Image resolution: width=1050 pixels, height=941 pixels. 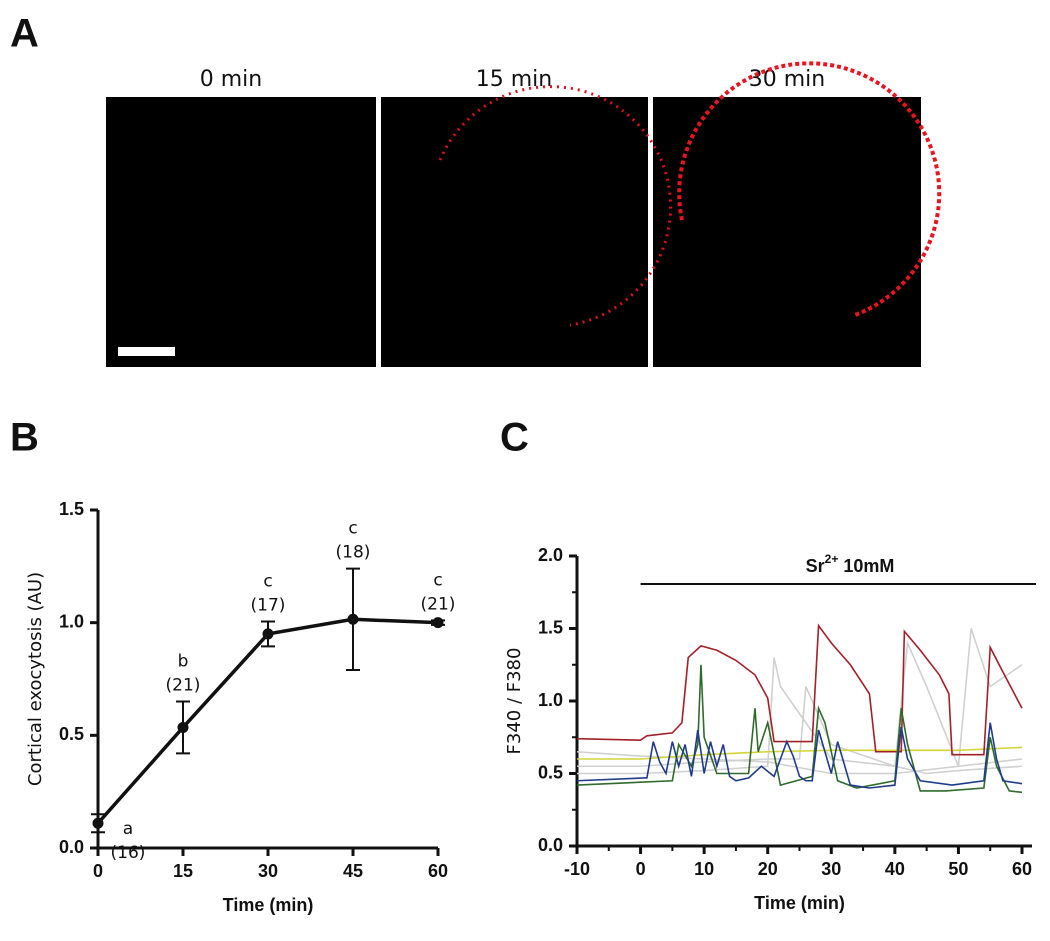 I want to click on group-label: a, so click(x=128, y=829).